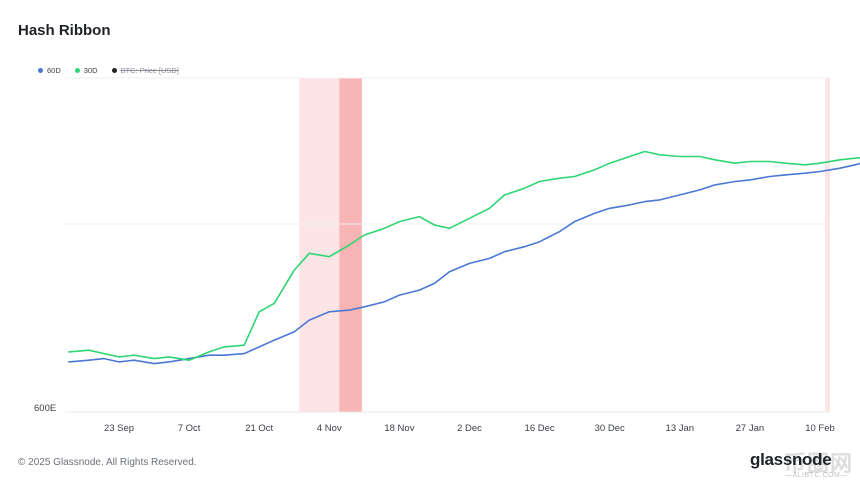 This screenshot has height=484, width=860. What do you see at coordinates (259, 428) in the screenshot?
I see `x-tick-label: 21 Oct` at bounding box center [259, 428].